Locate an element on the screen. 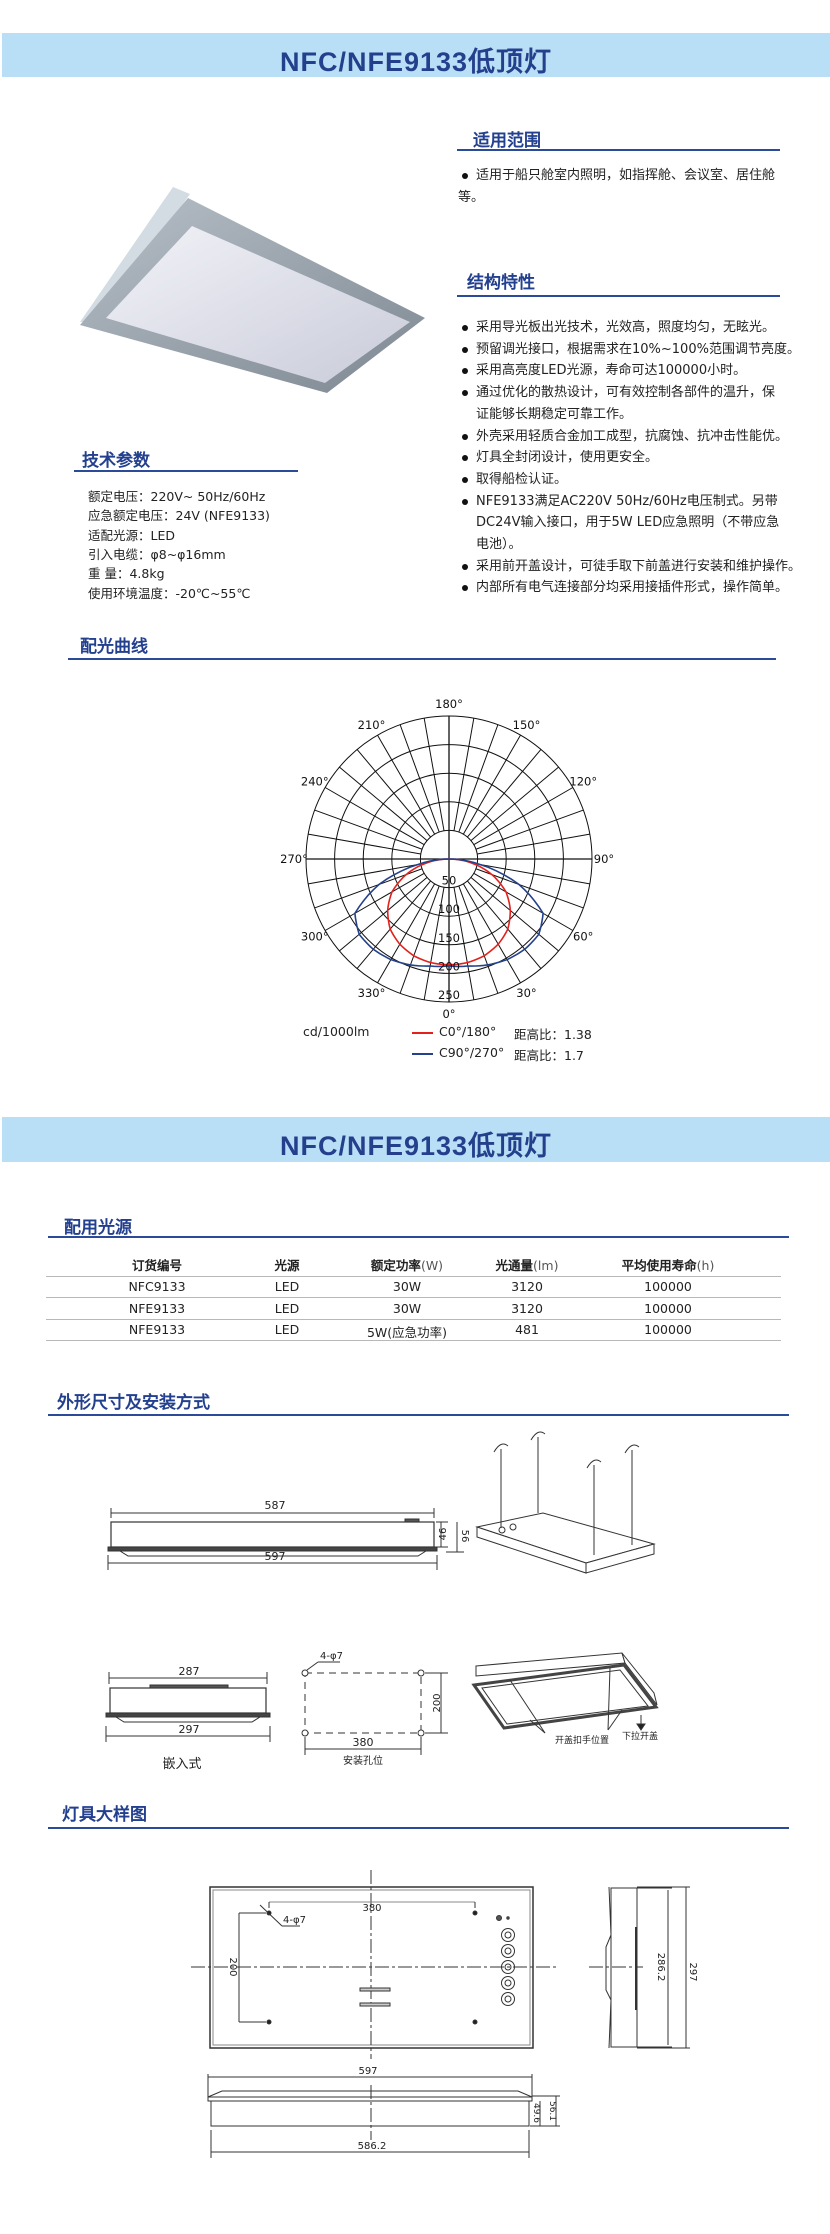 This screenshot has width=830, height=2234. light-source-underline is located at coordinates (418, 1237).